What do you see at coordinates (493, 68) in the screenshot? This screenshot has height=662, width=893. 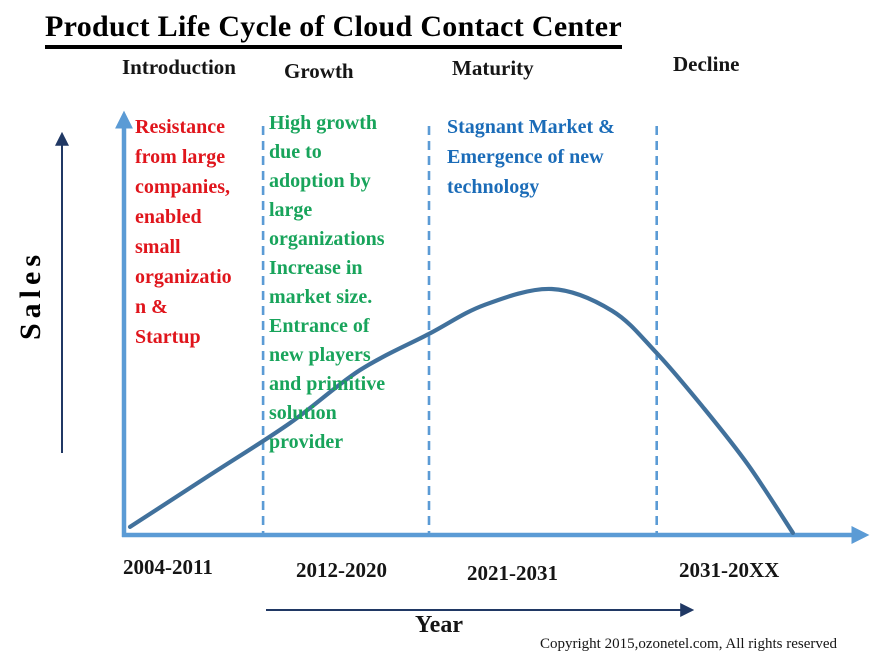 I see `phase-label-maturity: Maturity` at bounding box center [493, 68].